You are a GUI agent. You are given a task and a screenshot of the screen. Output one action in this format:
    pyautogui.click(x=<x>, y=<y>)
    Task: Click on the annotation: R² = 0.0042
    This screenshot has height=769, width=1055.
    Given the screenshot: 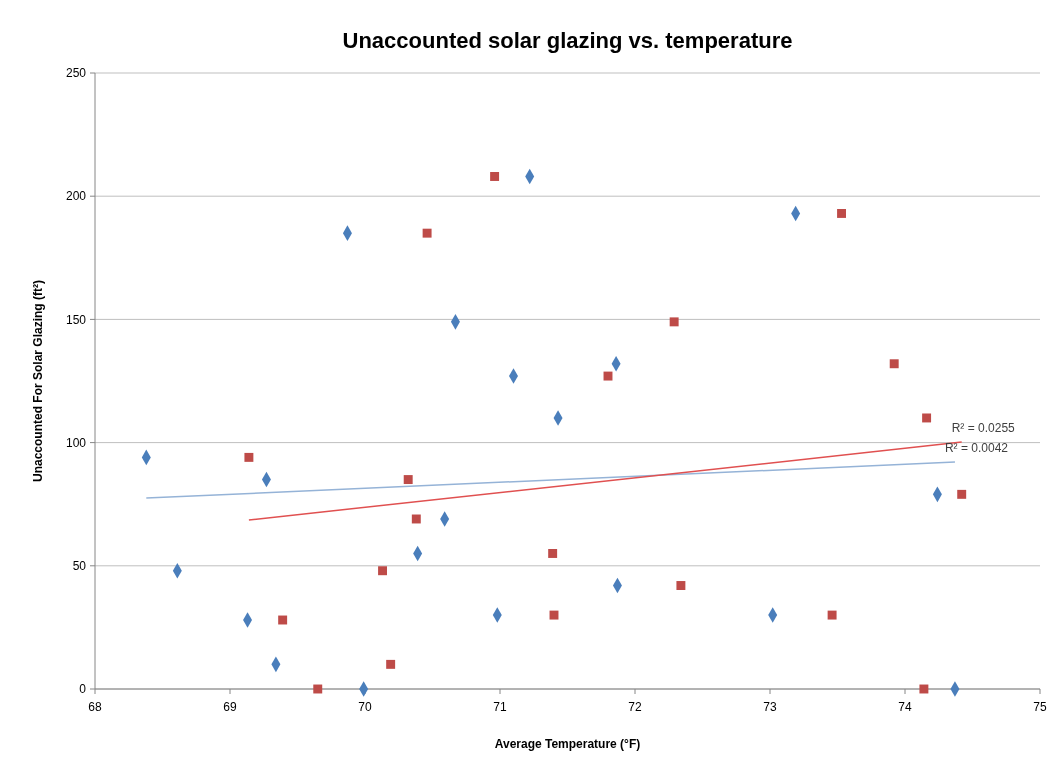 What is the action you would take?
    pyautogui.click(x=976, y=448)
    